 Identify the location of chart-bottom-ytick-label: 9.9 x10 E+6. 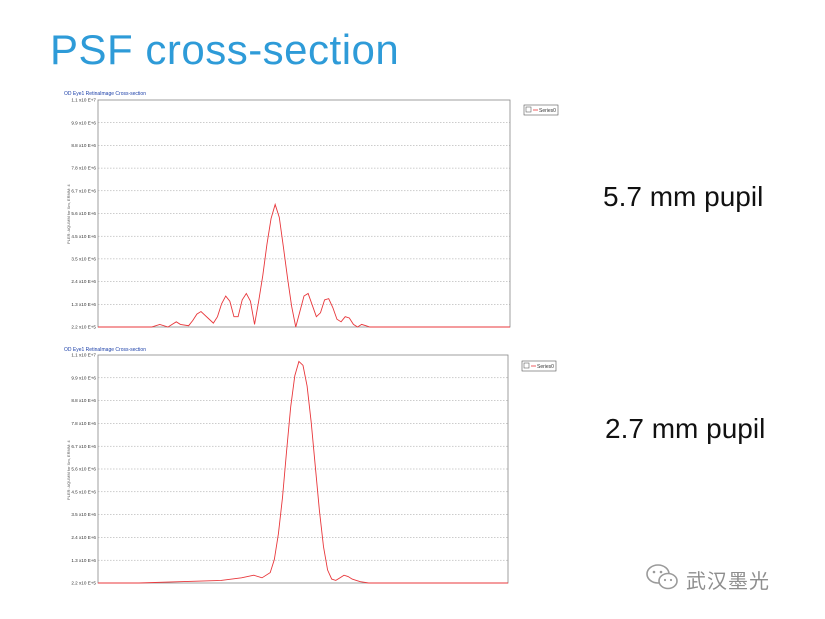
(83, 377).